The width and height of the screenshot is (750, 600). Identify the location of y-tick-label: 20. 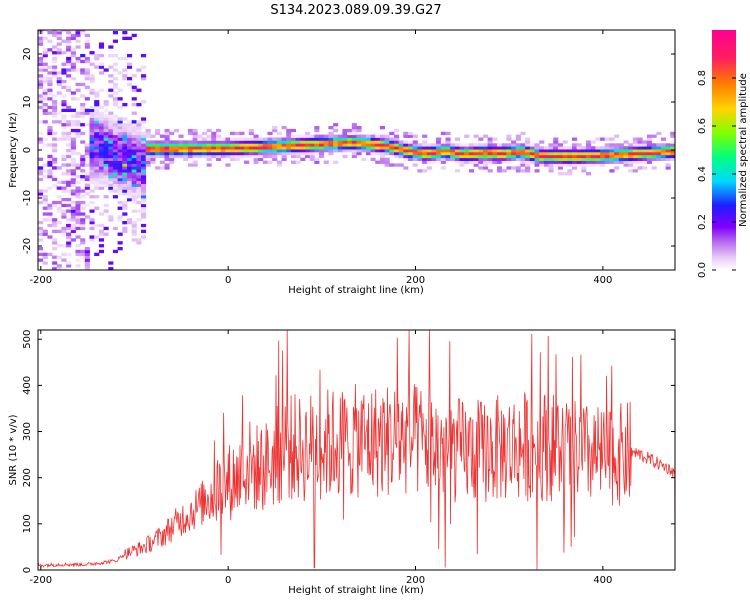
(27, 54).